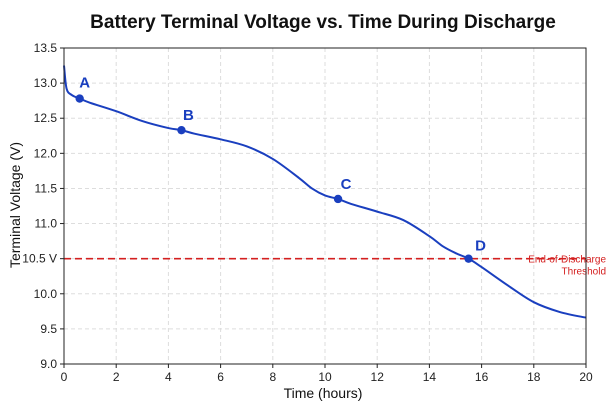 This screenshot has height=409, width=614. Describe the element at coordinates (480, 246) in the screenshot. I see `point-d-label: D` at that location.